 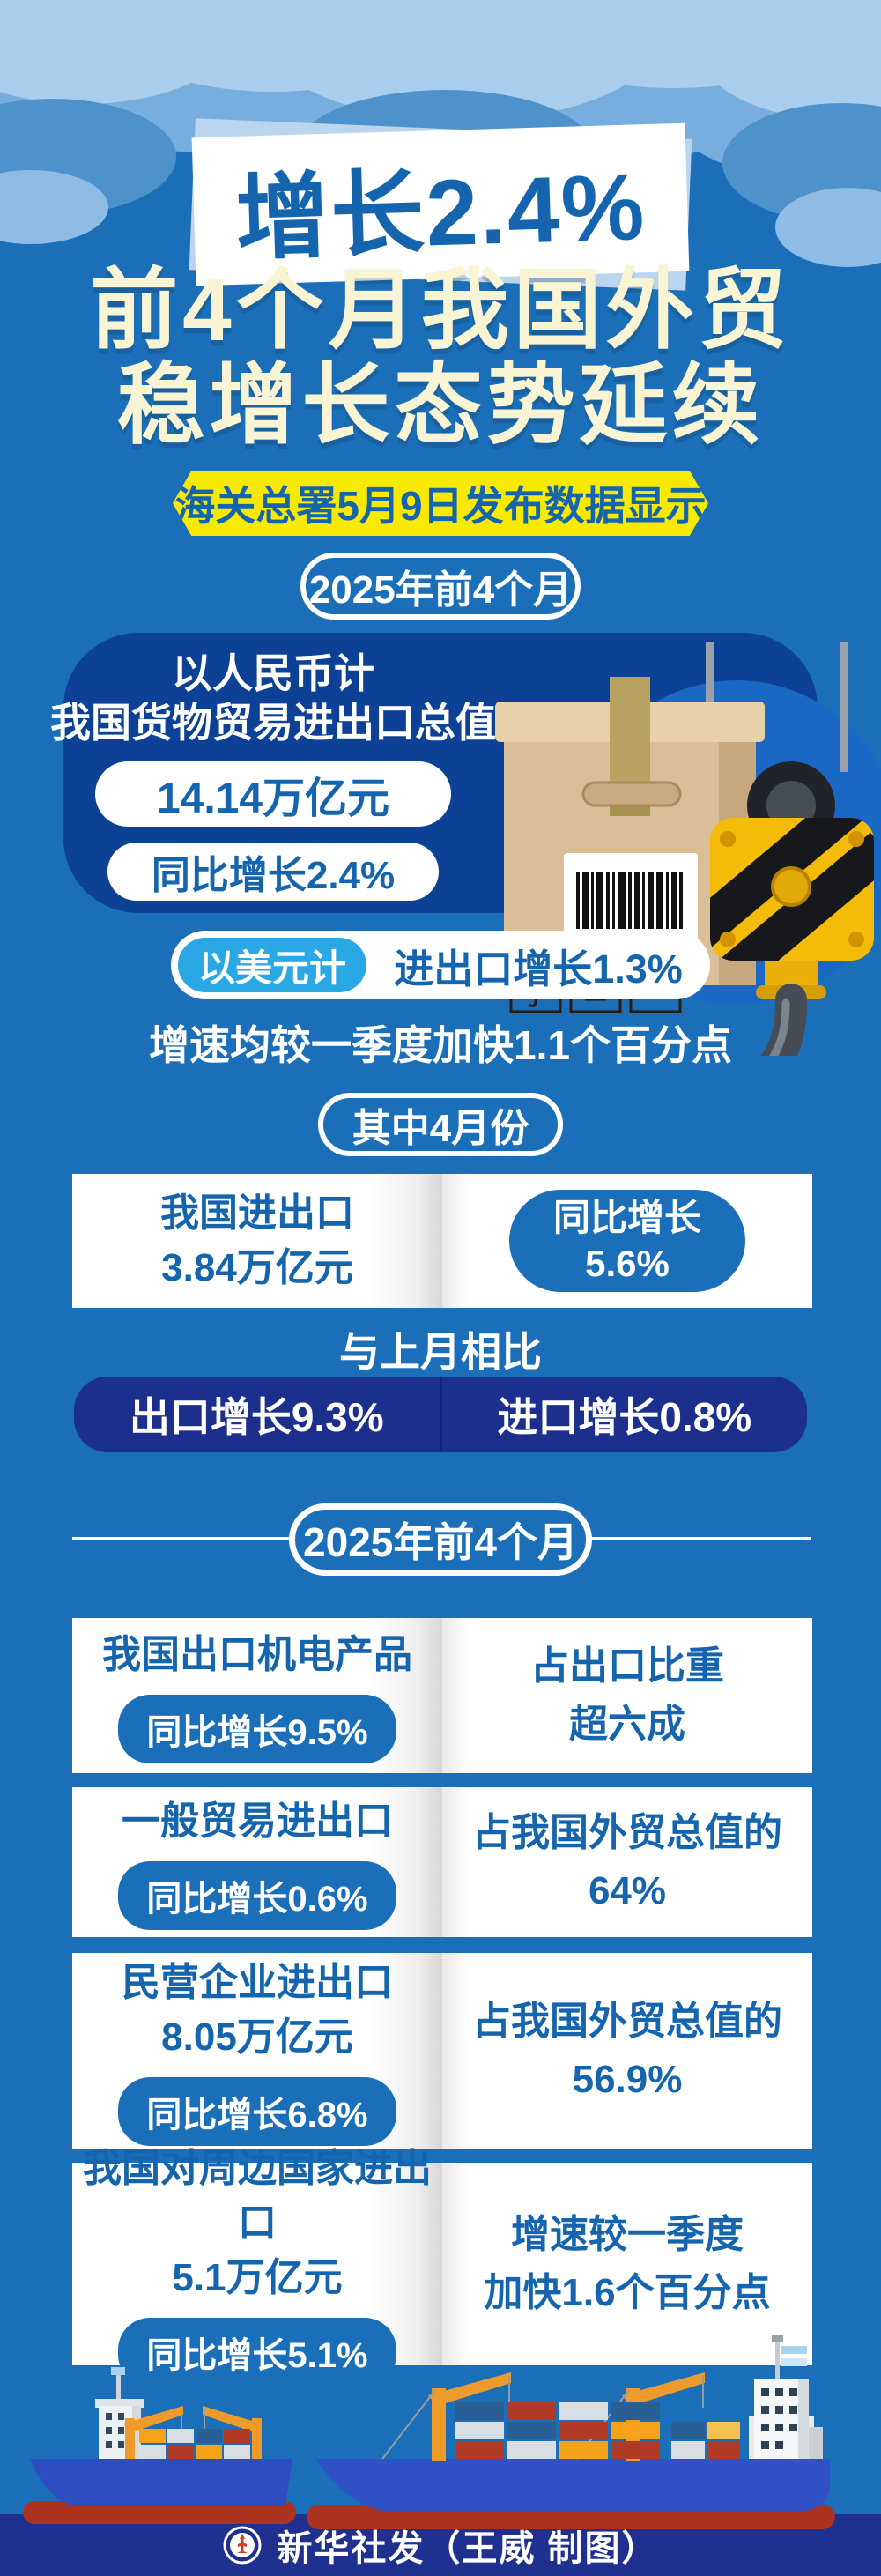 I want to click on usd-row: 以美元计 进出口增长1.3%, so click(x=440, y=965).